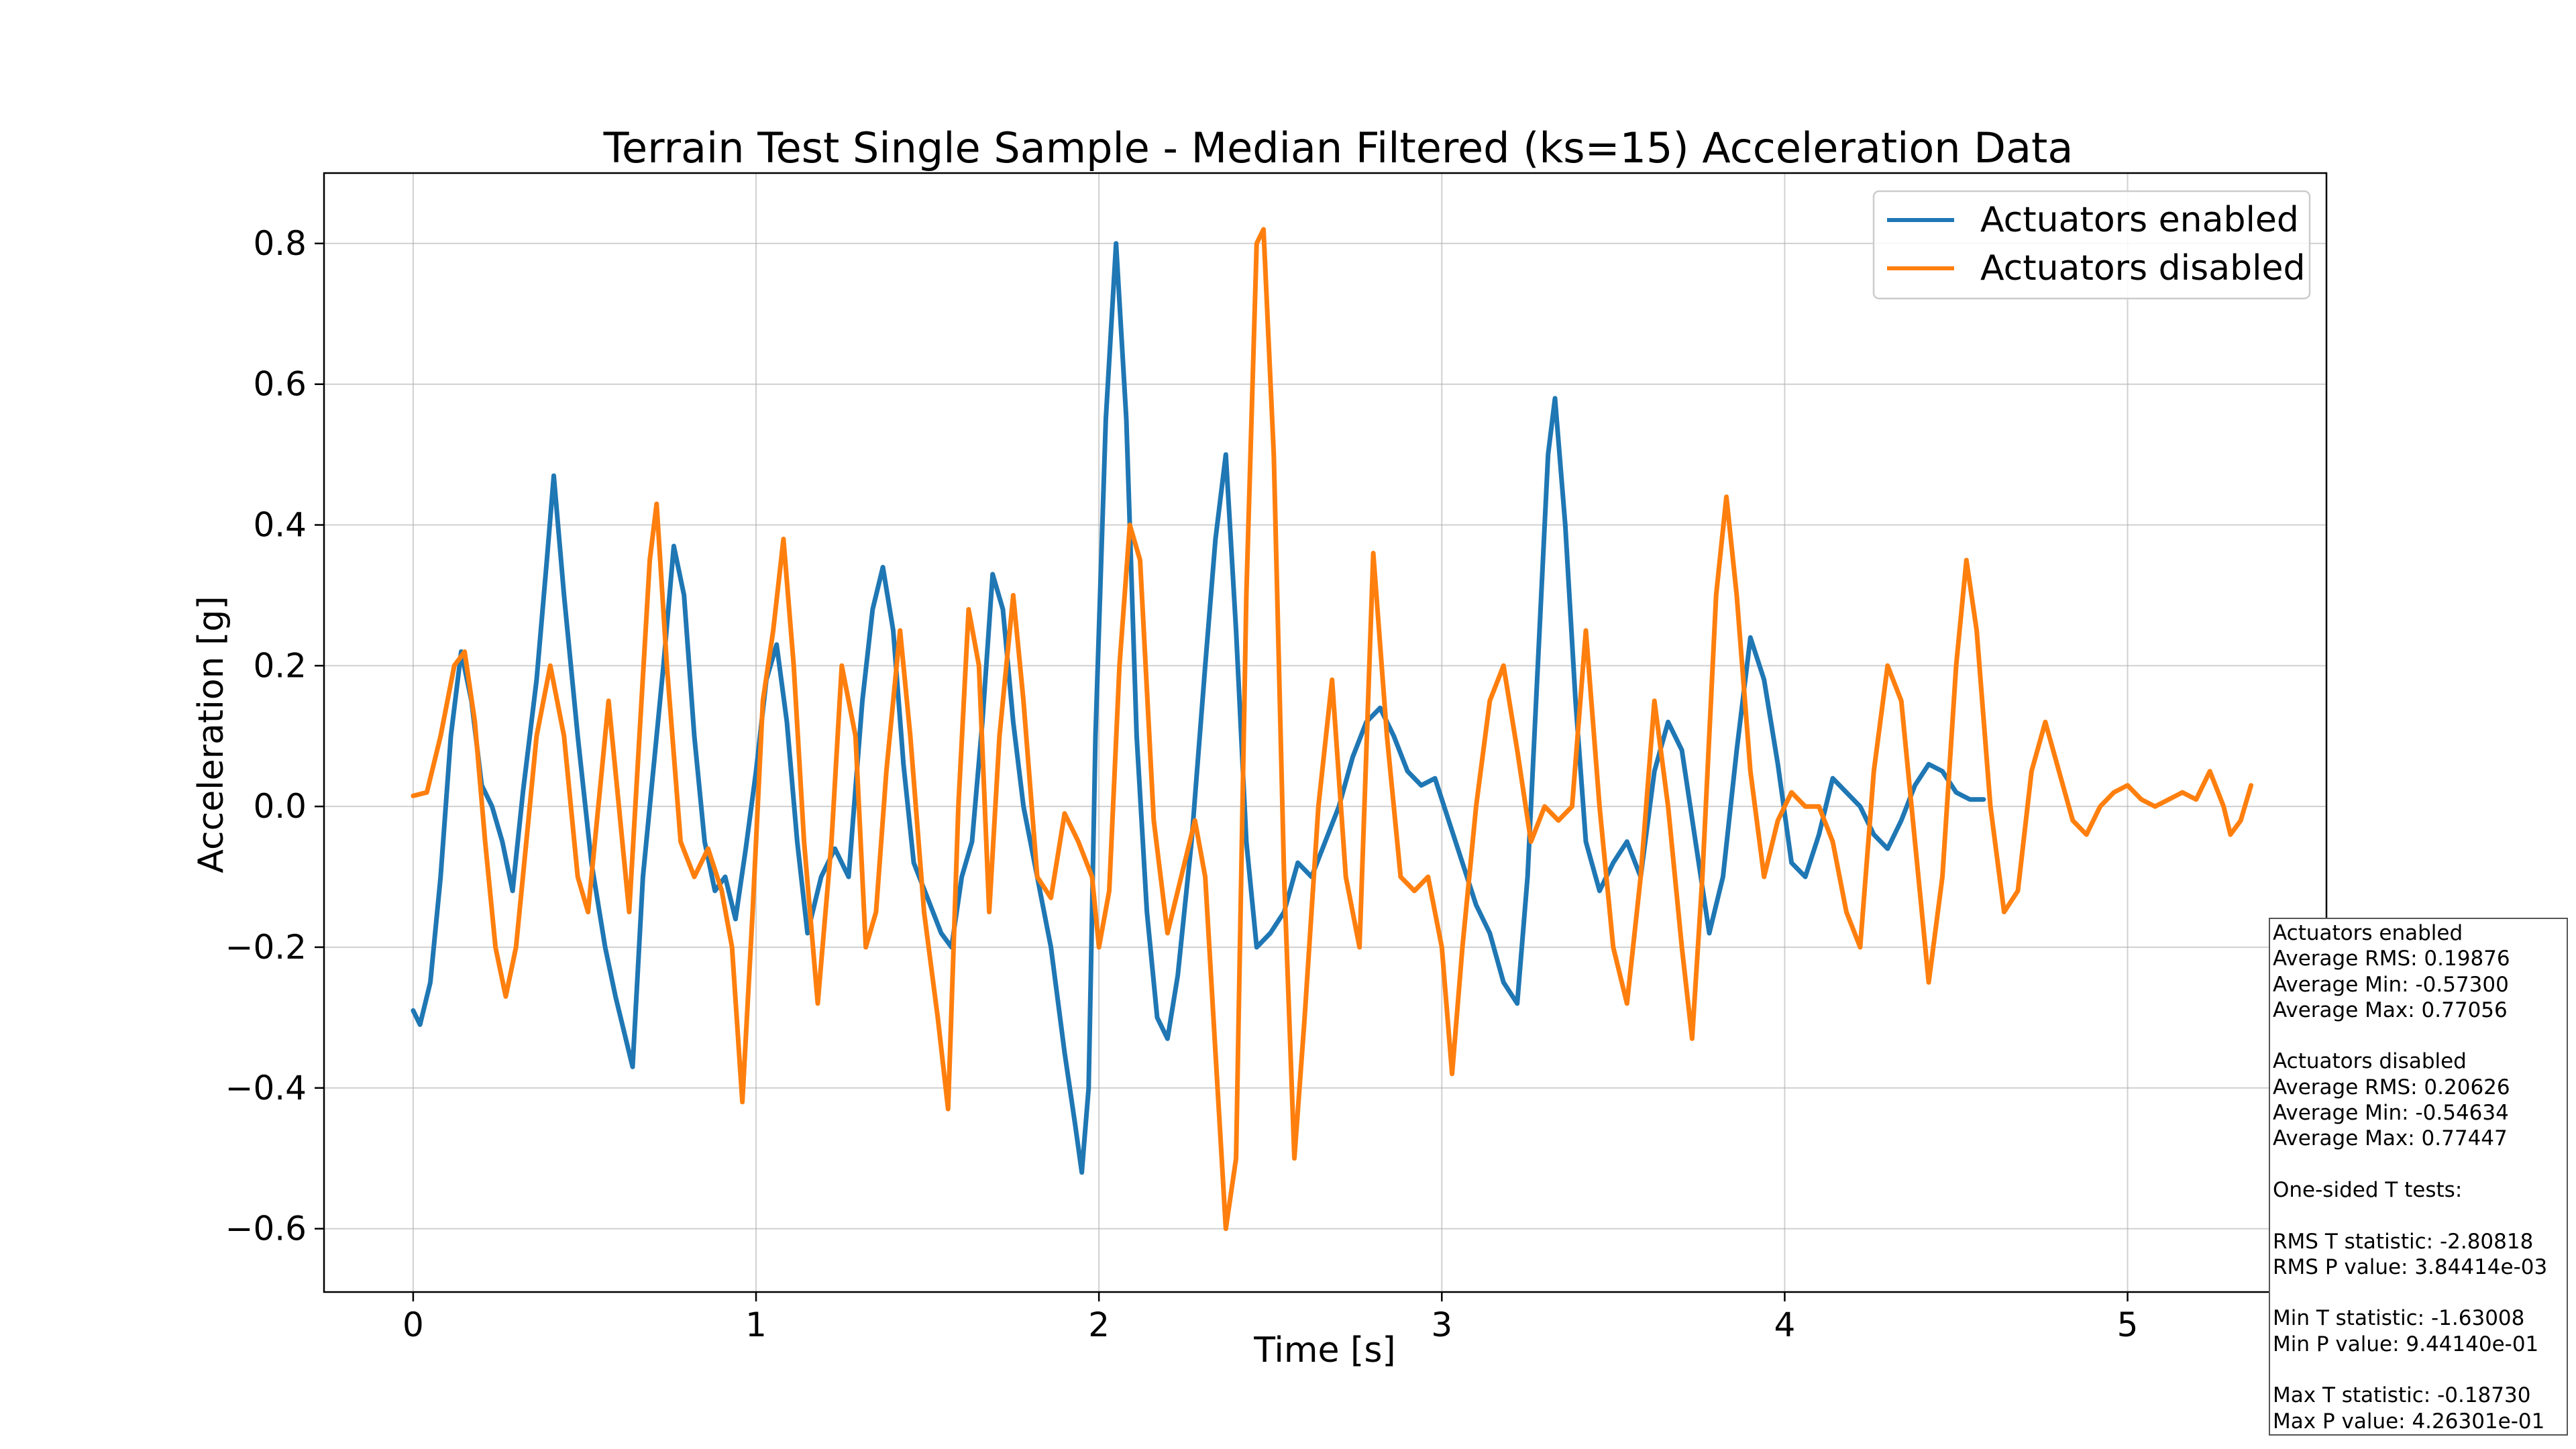  Describe the element at coordinates (2390, 1138) in the screenshot. I see `stats-line: Average Max: 0.77447` at that location.